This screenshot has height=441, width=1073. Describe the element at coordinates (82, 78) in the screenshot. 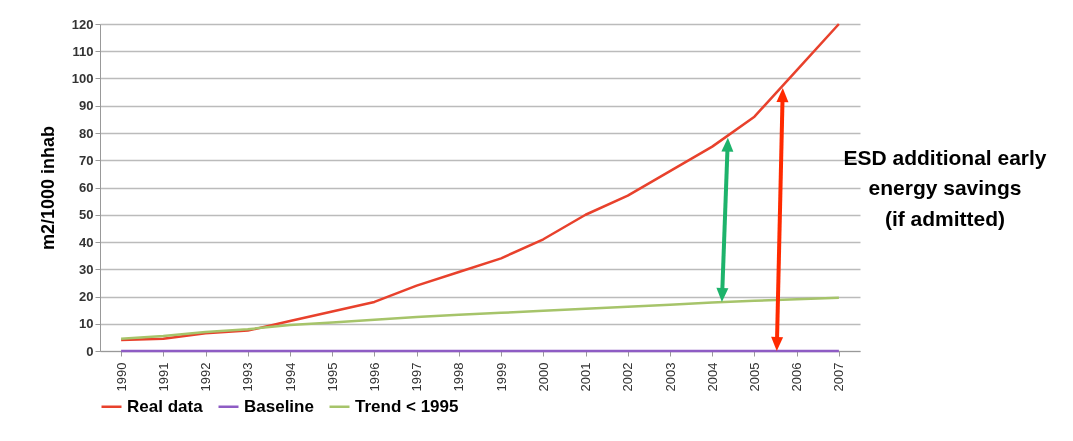

I see `y-tick-label: 100` at that location.